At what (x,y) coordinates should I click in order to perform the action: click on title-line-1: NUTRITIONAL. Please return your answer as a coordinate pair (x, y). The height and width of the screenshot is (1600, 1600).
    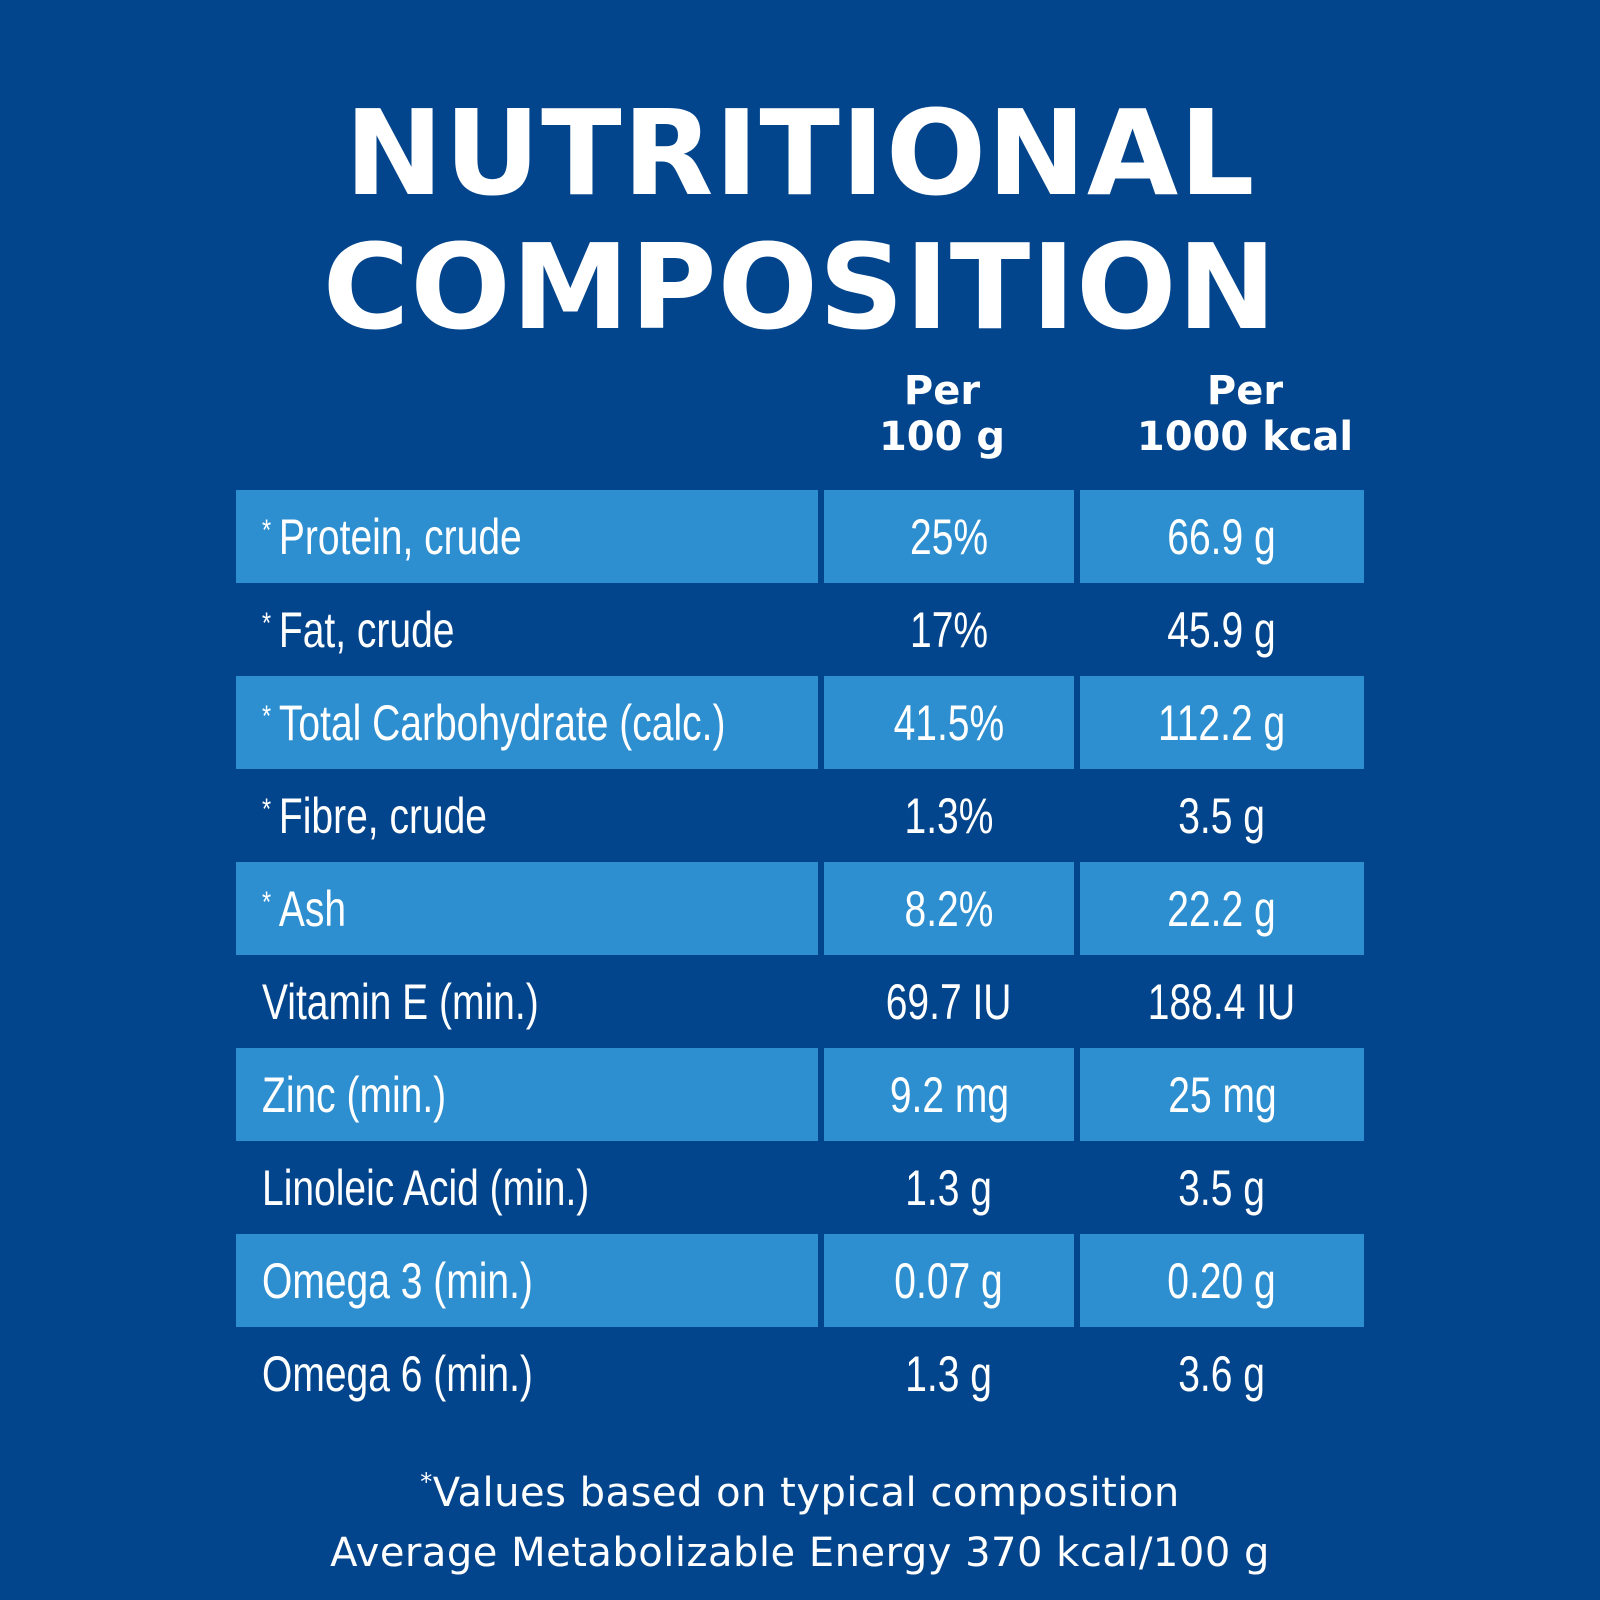
    Looking at the image, I should click on (800, 153).